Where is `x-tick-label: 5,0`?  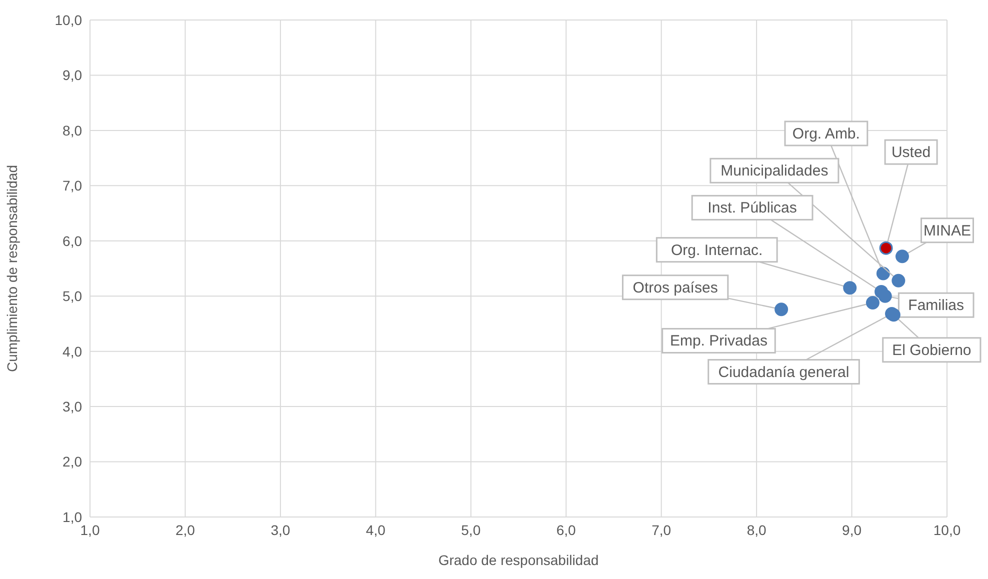 x-tick-label: 5,0 is located at coordinates (471, 530).